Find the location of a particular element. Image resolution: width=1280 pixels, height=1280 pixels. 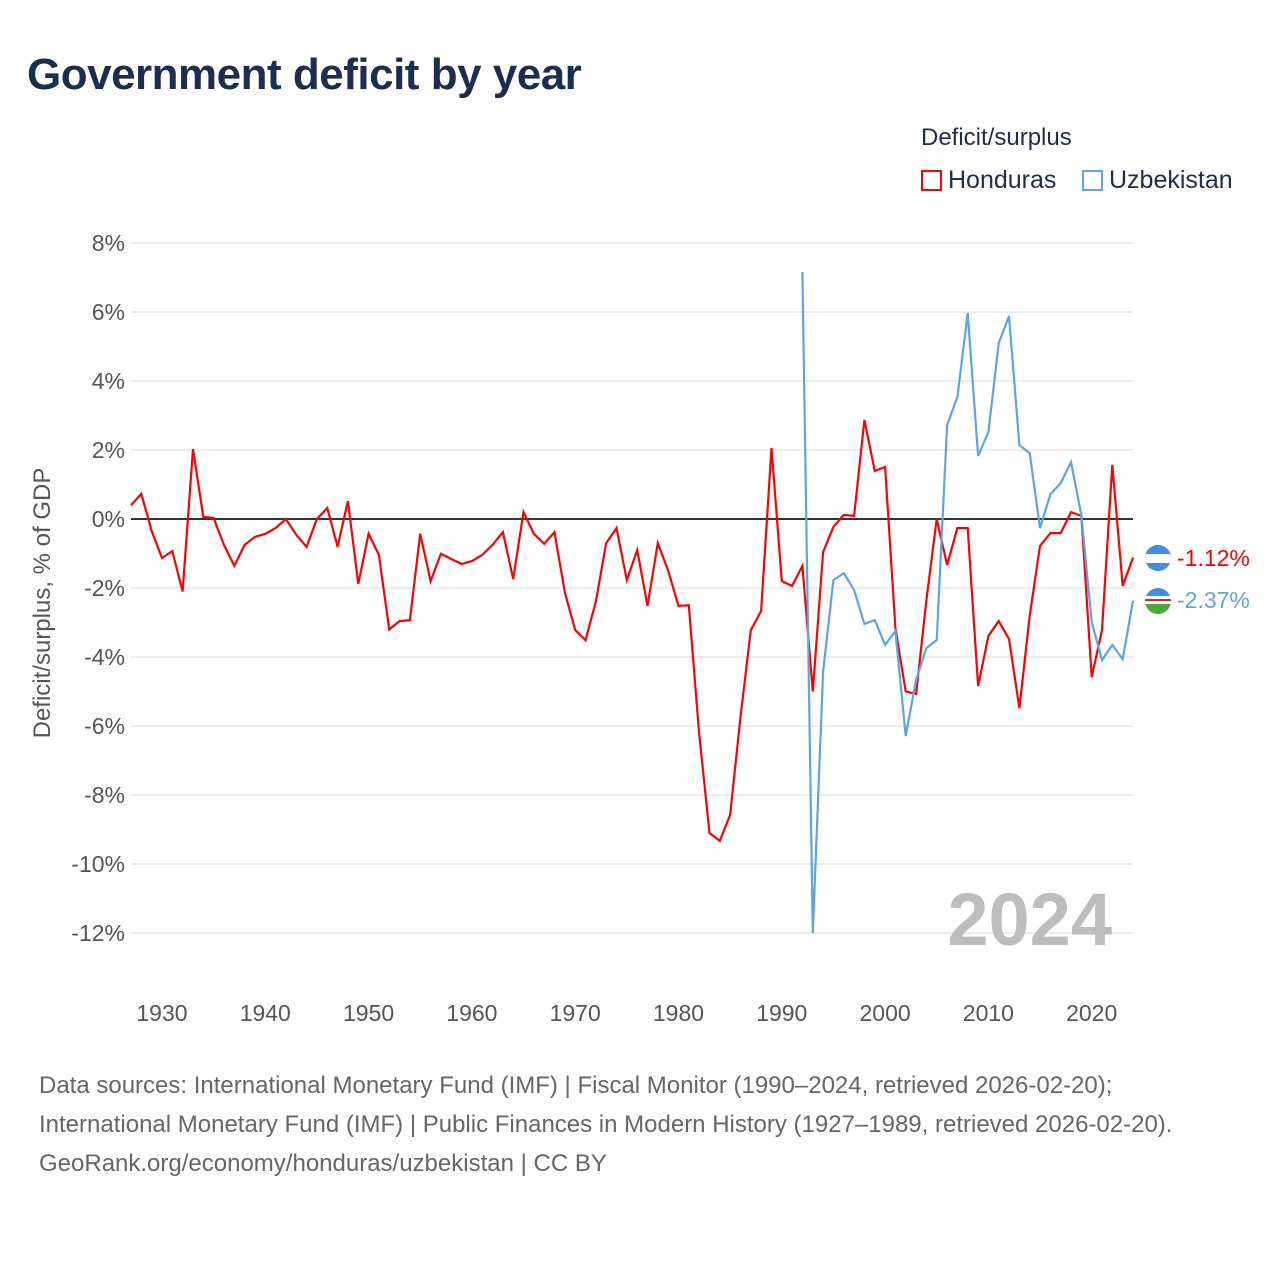

year-watermark: 2024 is located at coordinates (1029, 919).